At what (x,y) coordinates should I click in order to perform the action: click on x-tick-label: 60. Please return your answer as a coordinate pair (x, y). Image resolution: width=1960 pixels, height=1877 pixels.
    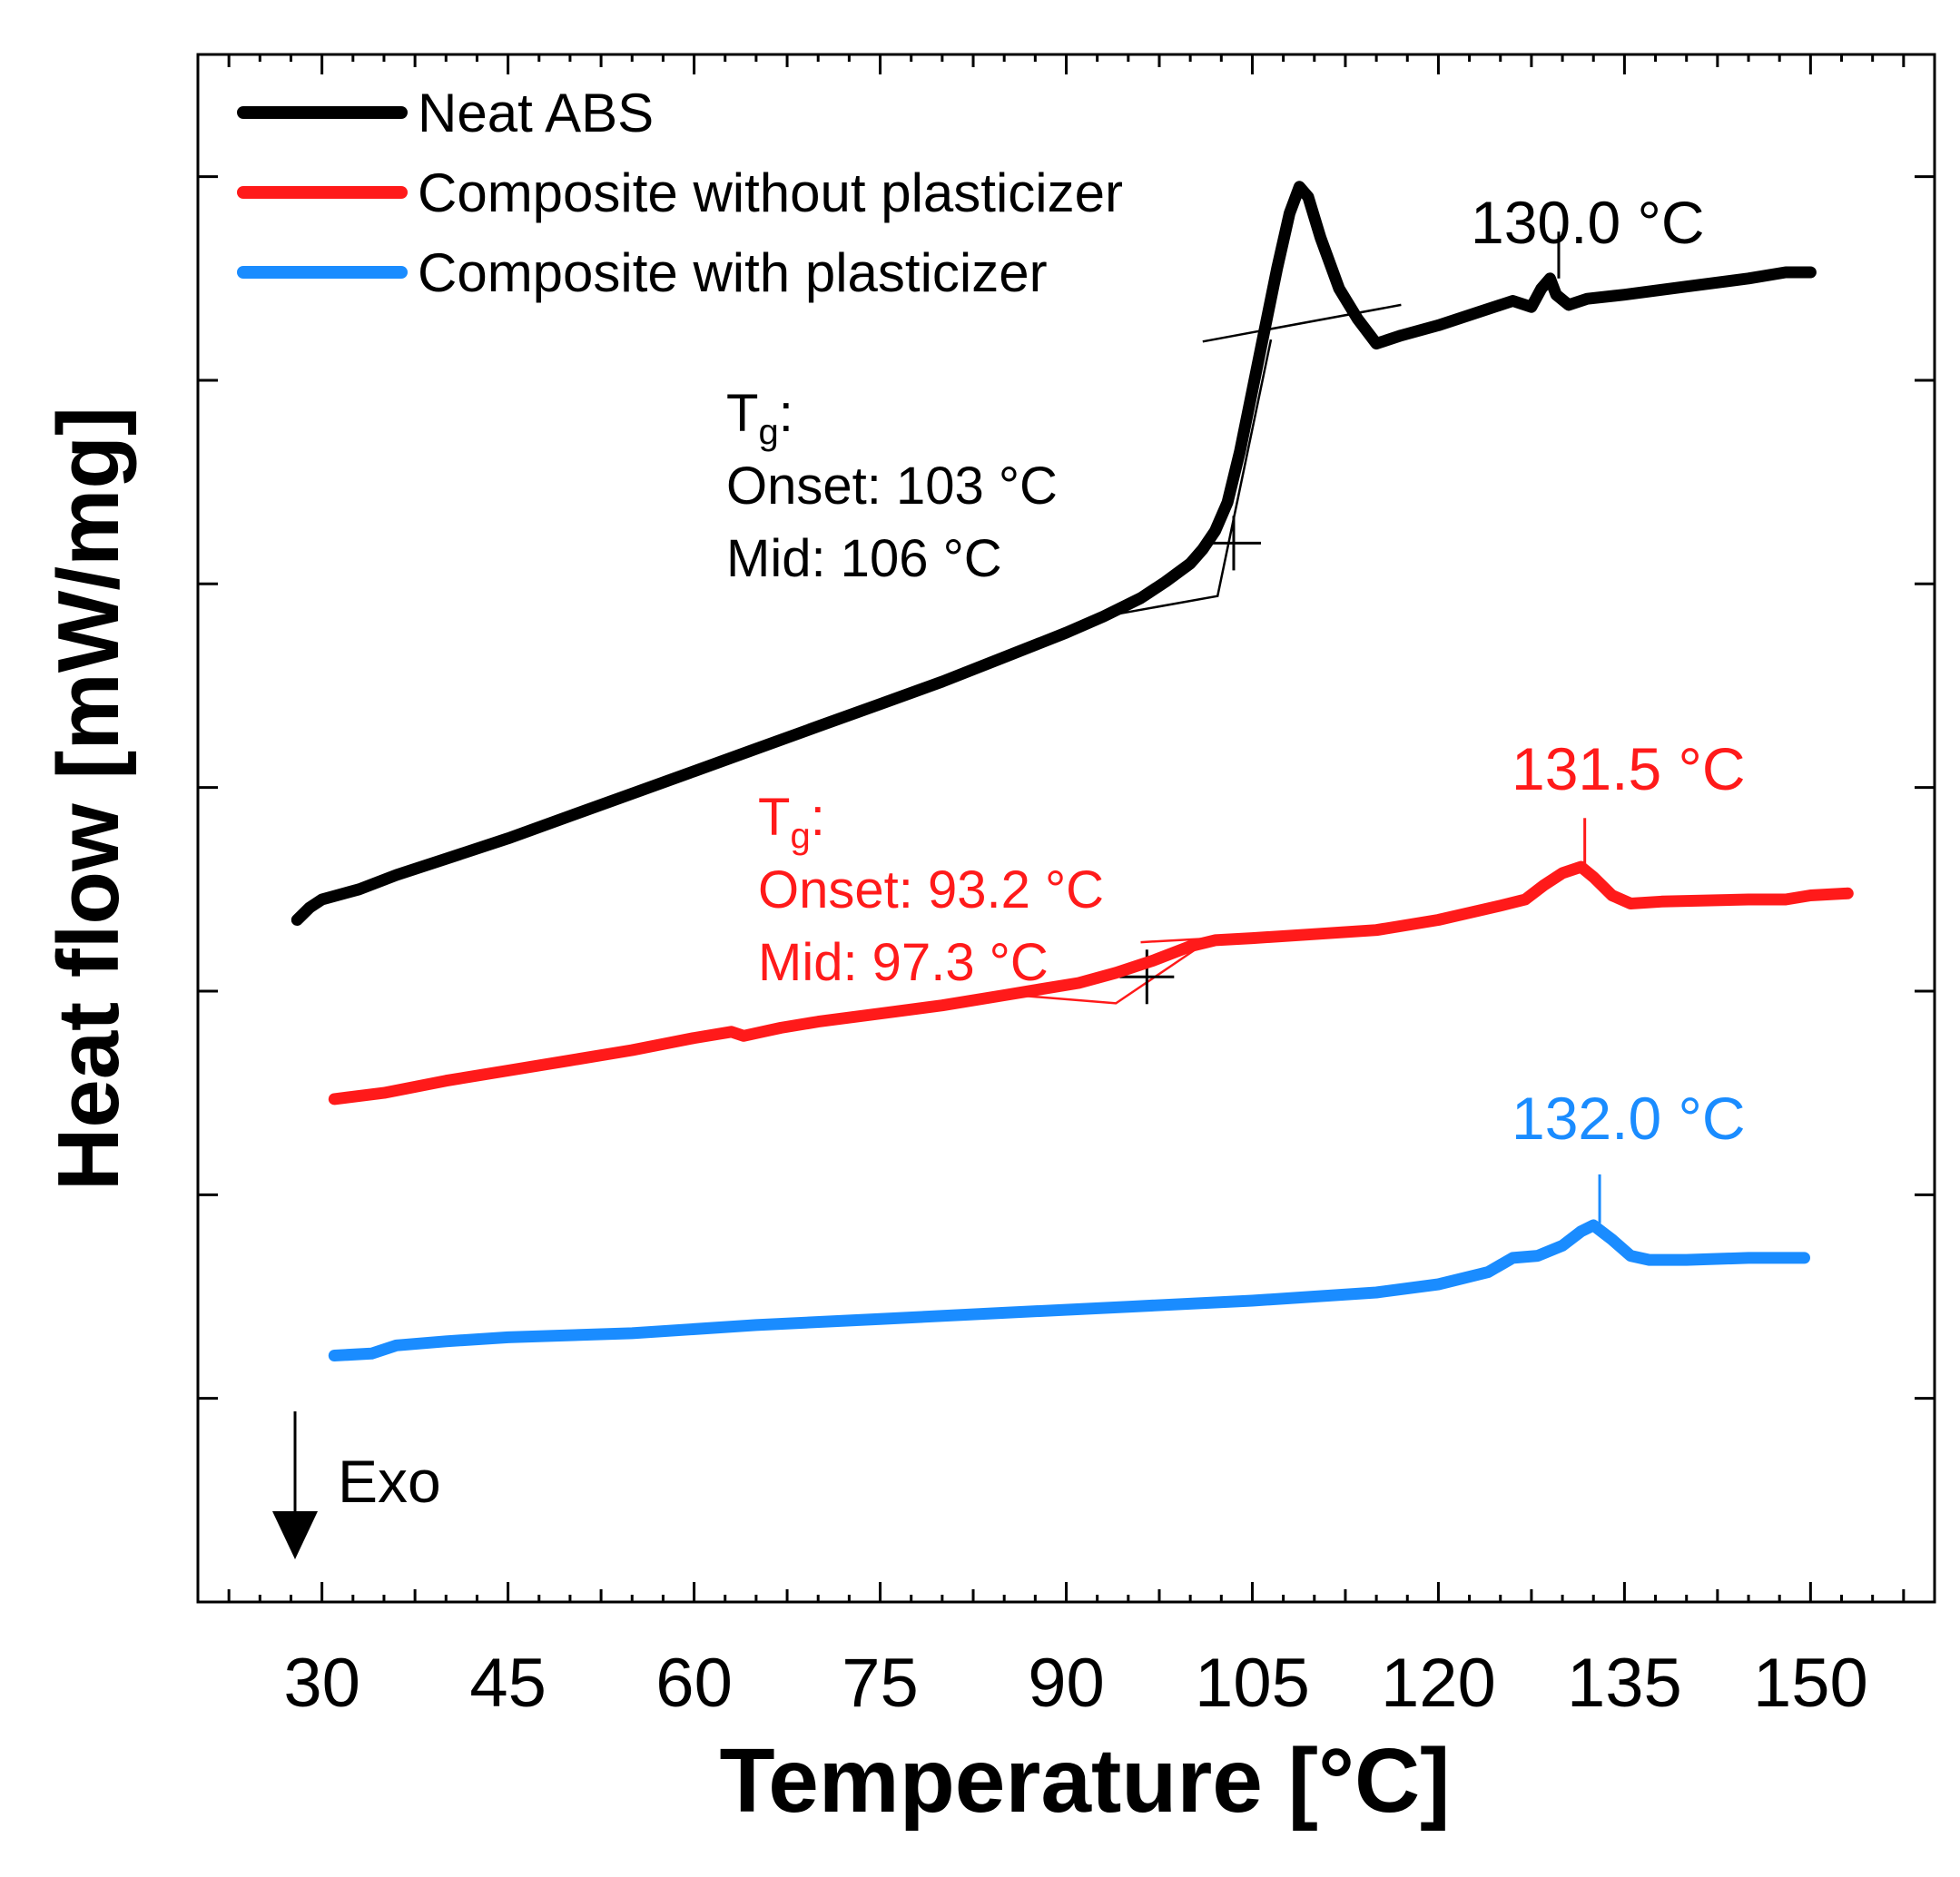
    Looking at the image, I should click on (694, 1683).